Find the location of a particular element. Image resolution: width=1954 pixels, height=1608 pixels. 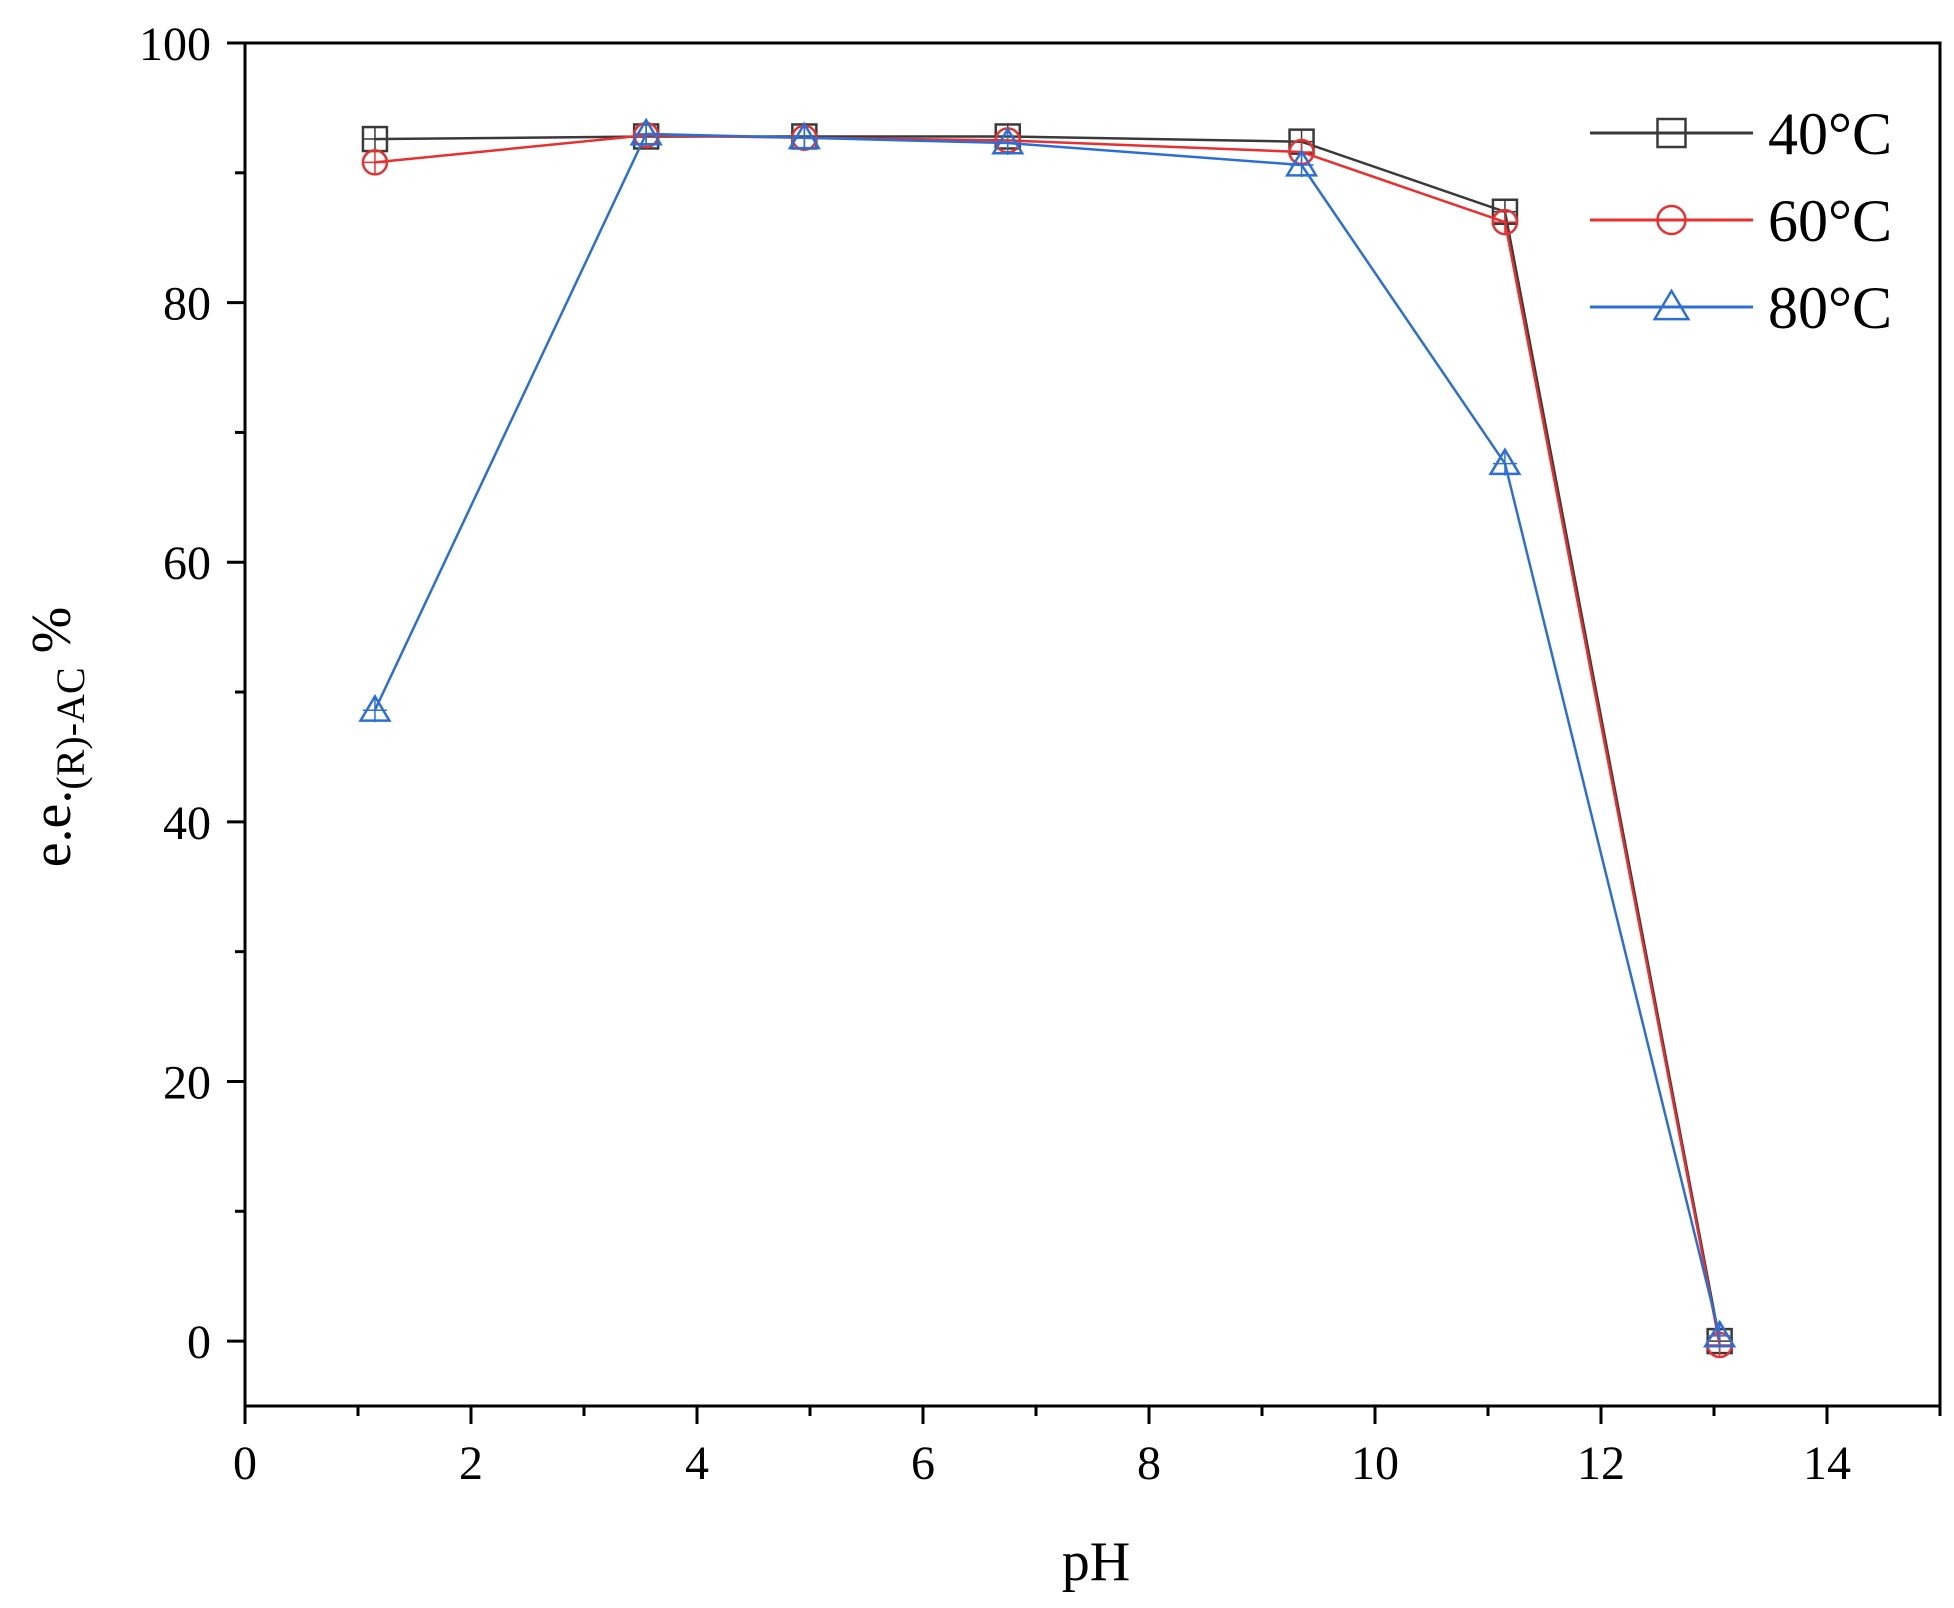

y-axis-title-subscript: (R)-AC is located at coordinates (70, 728).